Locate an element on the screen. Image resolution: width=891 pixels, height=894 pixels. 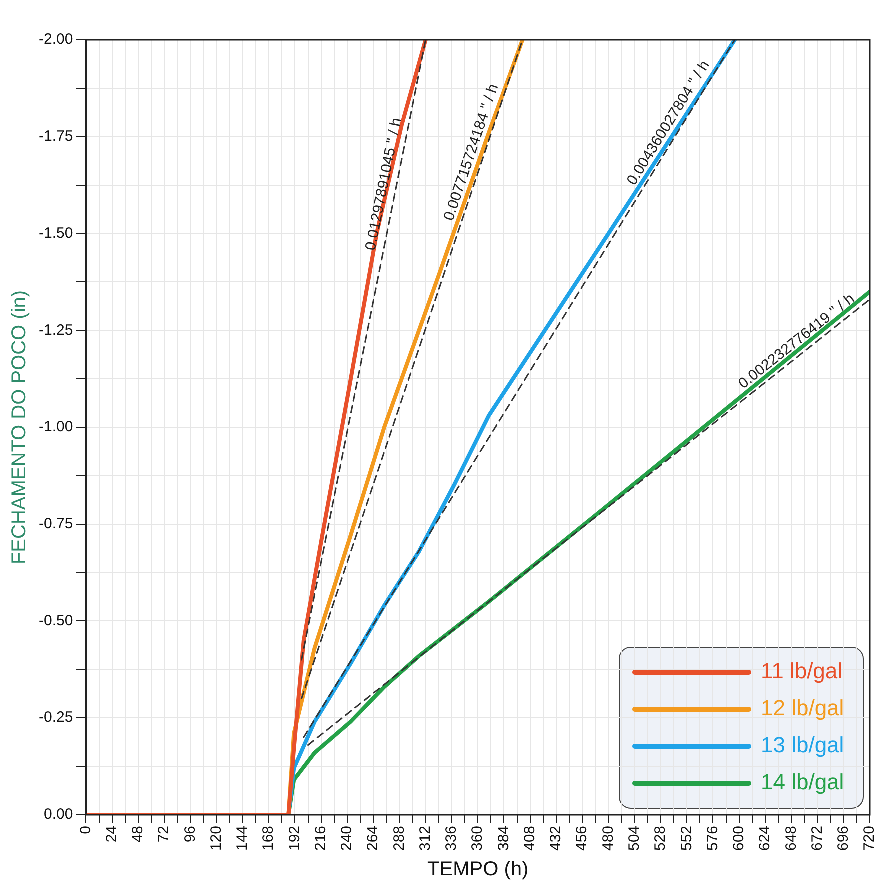
text: 13 lb/gal is located at coordinates (802, 745).